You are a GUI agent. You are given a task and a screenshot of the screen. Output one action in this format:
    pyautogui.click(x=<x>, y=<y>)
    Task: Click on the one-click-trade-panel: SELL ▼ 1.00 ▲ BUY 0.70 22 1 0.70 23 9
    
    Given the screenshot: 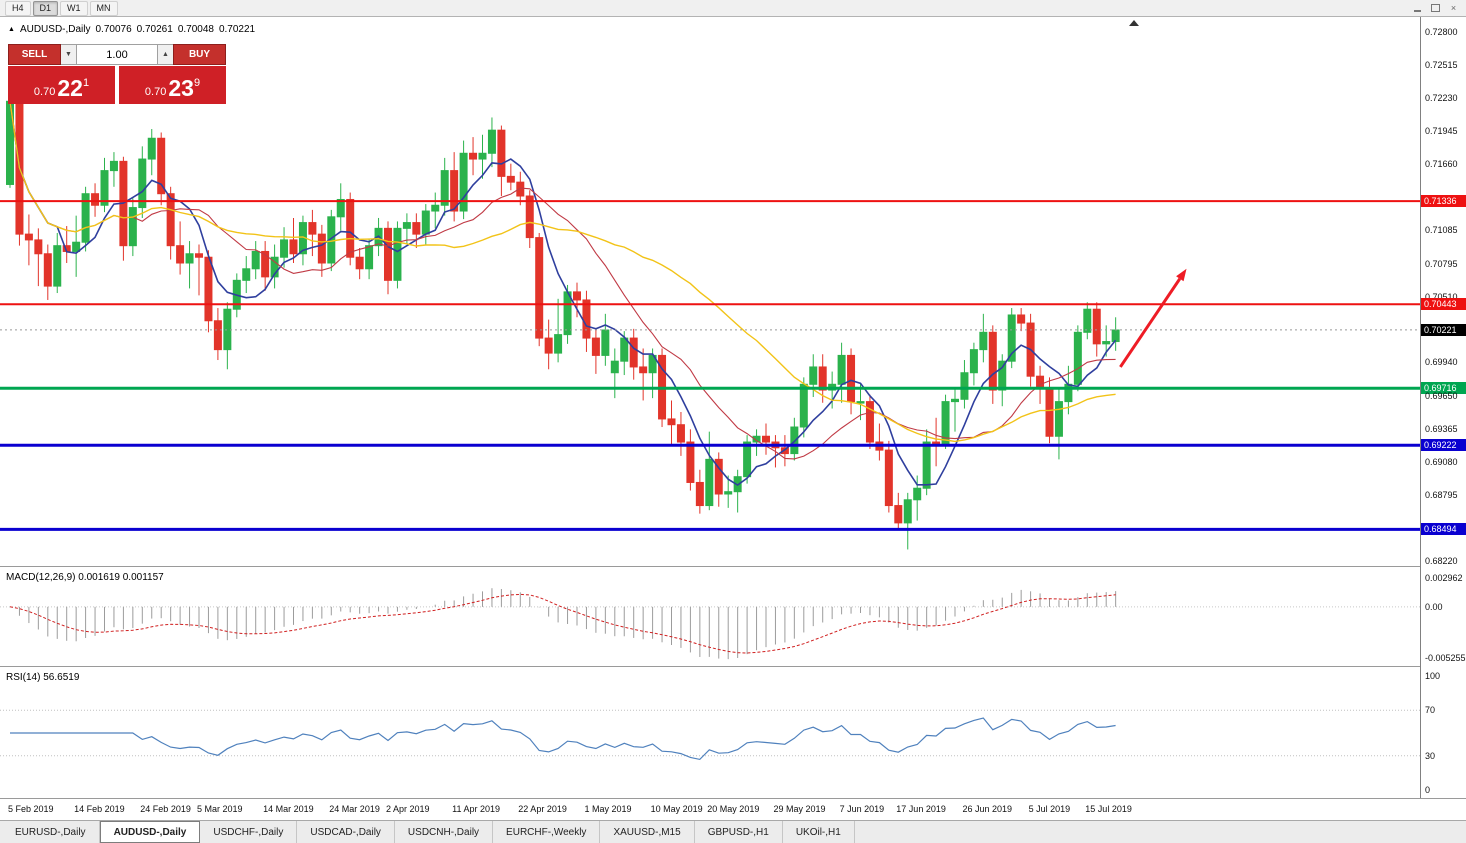 What is the action you would take?
    pyautogui.click(x=117, y=74)
    